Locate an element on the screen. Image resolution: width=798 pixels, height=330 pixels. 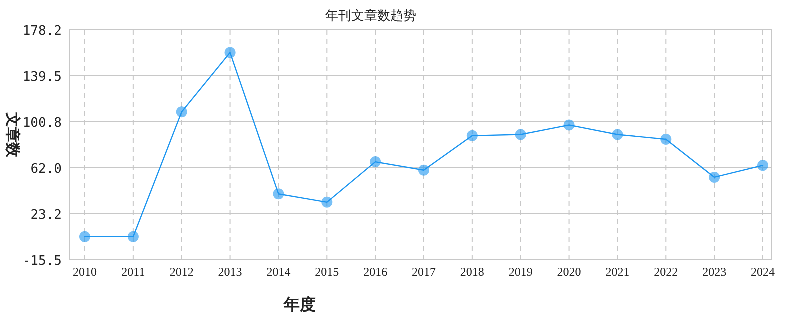
y-tick-label: 178.2 is located at coordinates (42, 31).